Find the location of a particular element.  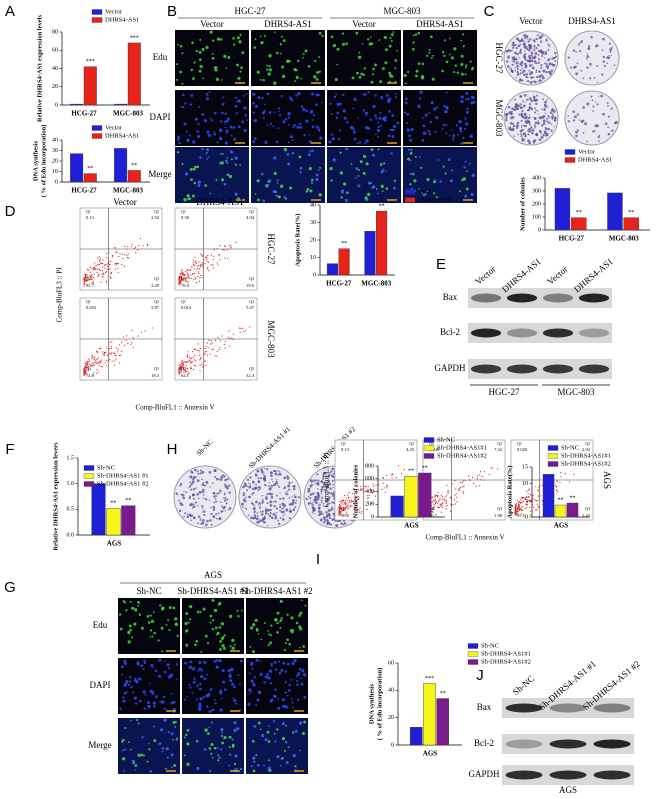

quadrant-value: 0.13 is located at coordinates (345, 449).